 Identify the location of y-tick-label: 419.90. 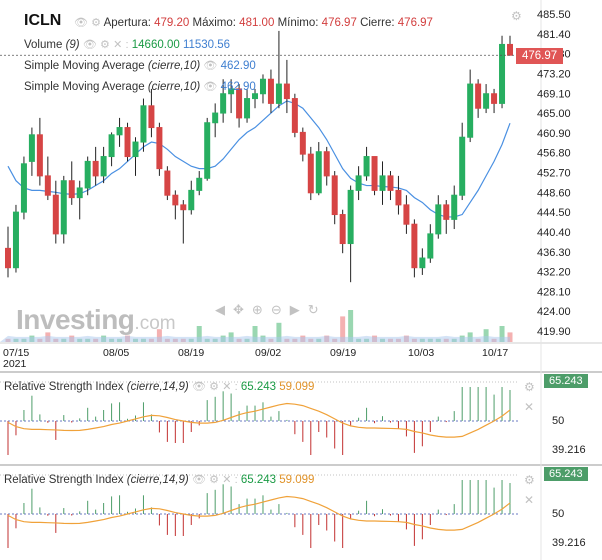
(554, 332).